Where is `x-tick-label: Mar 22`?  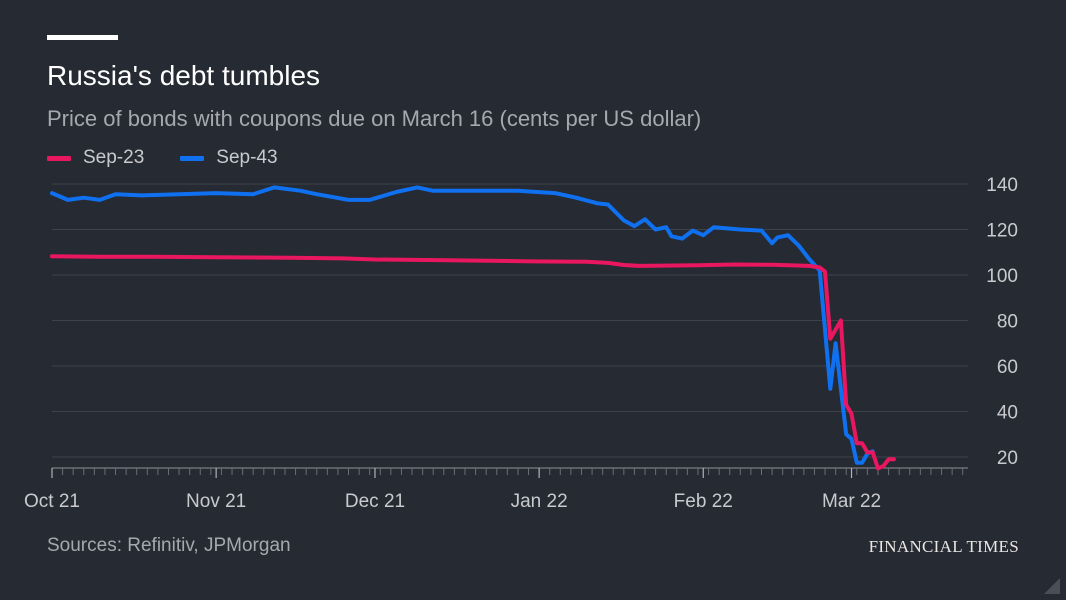 x-tick-label: Mar 22 is located at coordinates (851, 501).